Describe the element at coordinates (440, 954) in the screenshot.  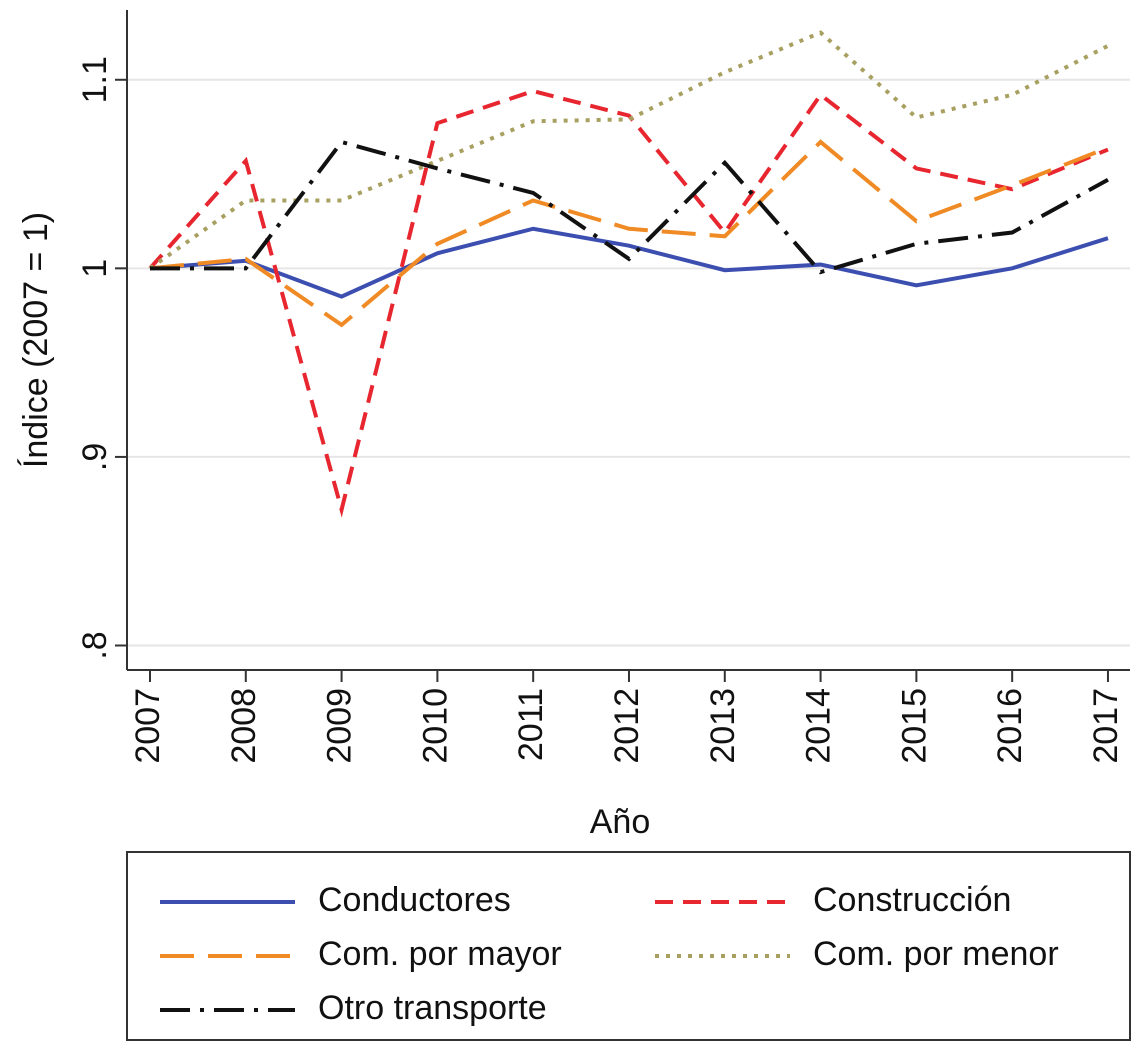
I see `legend-label: Com. por mayor` at that location.